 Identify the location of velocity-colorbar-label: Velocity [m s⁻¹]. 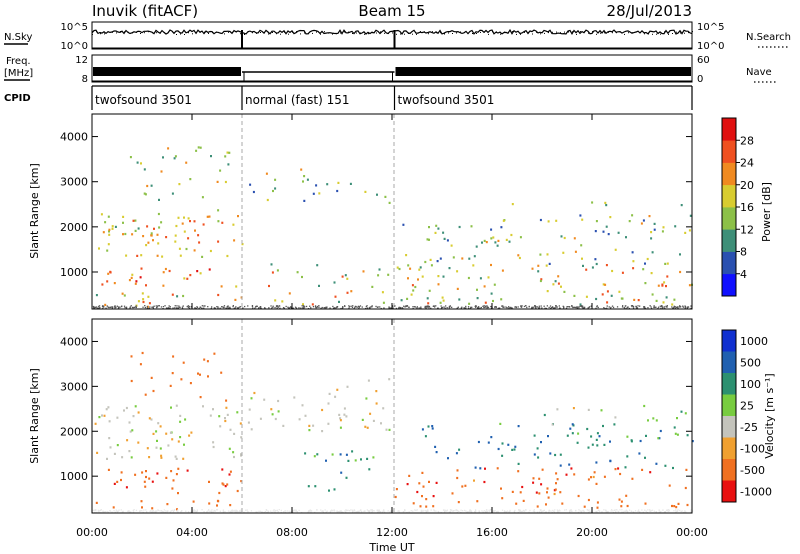
(769, 415).